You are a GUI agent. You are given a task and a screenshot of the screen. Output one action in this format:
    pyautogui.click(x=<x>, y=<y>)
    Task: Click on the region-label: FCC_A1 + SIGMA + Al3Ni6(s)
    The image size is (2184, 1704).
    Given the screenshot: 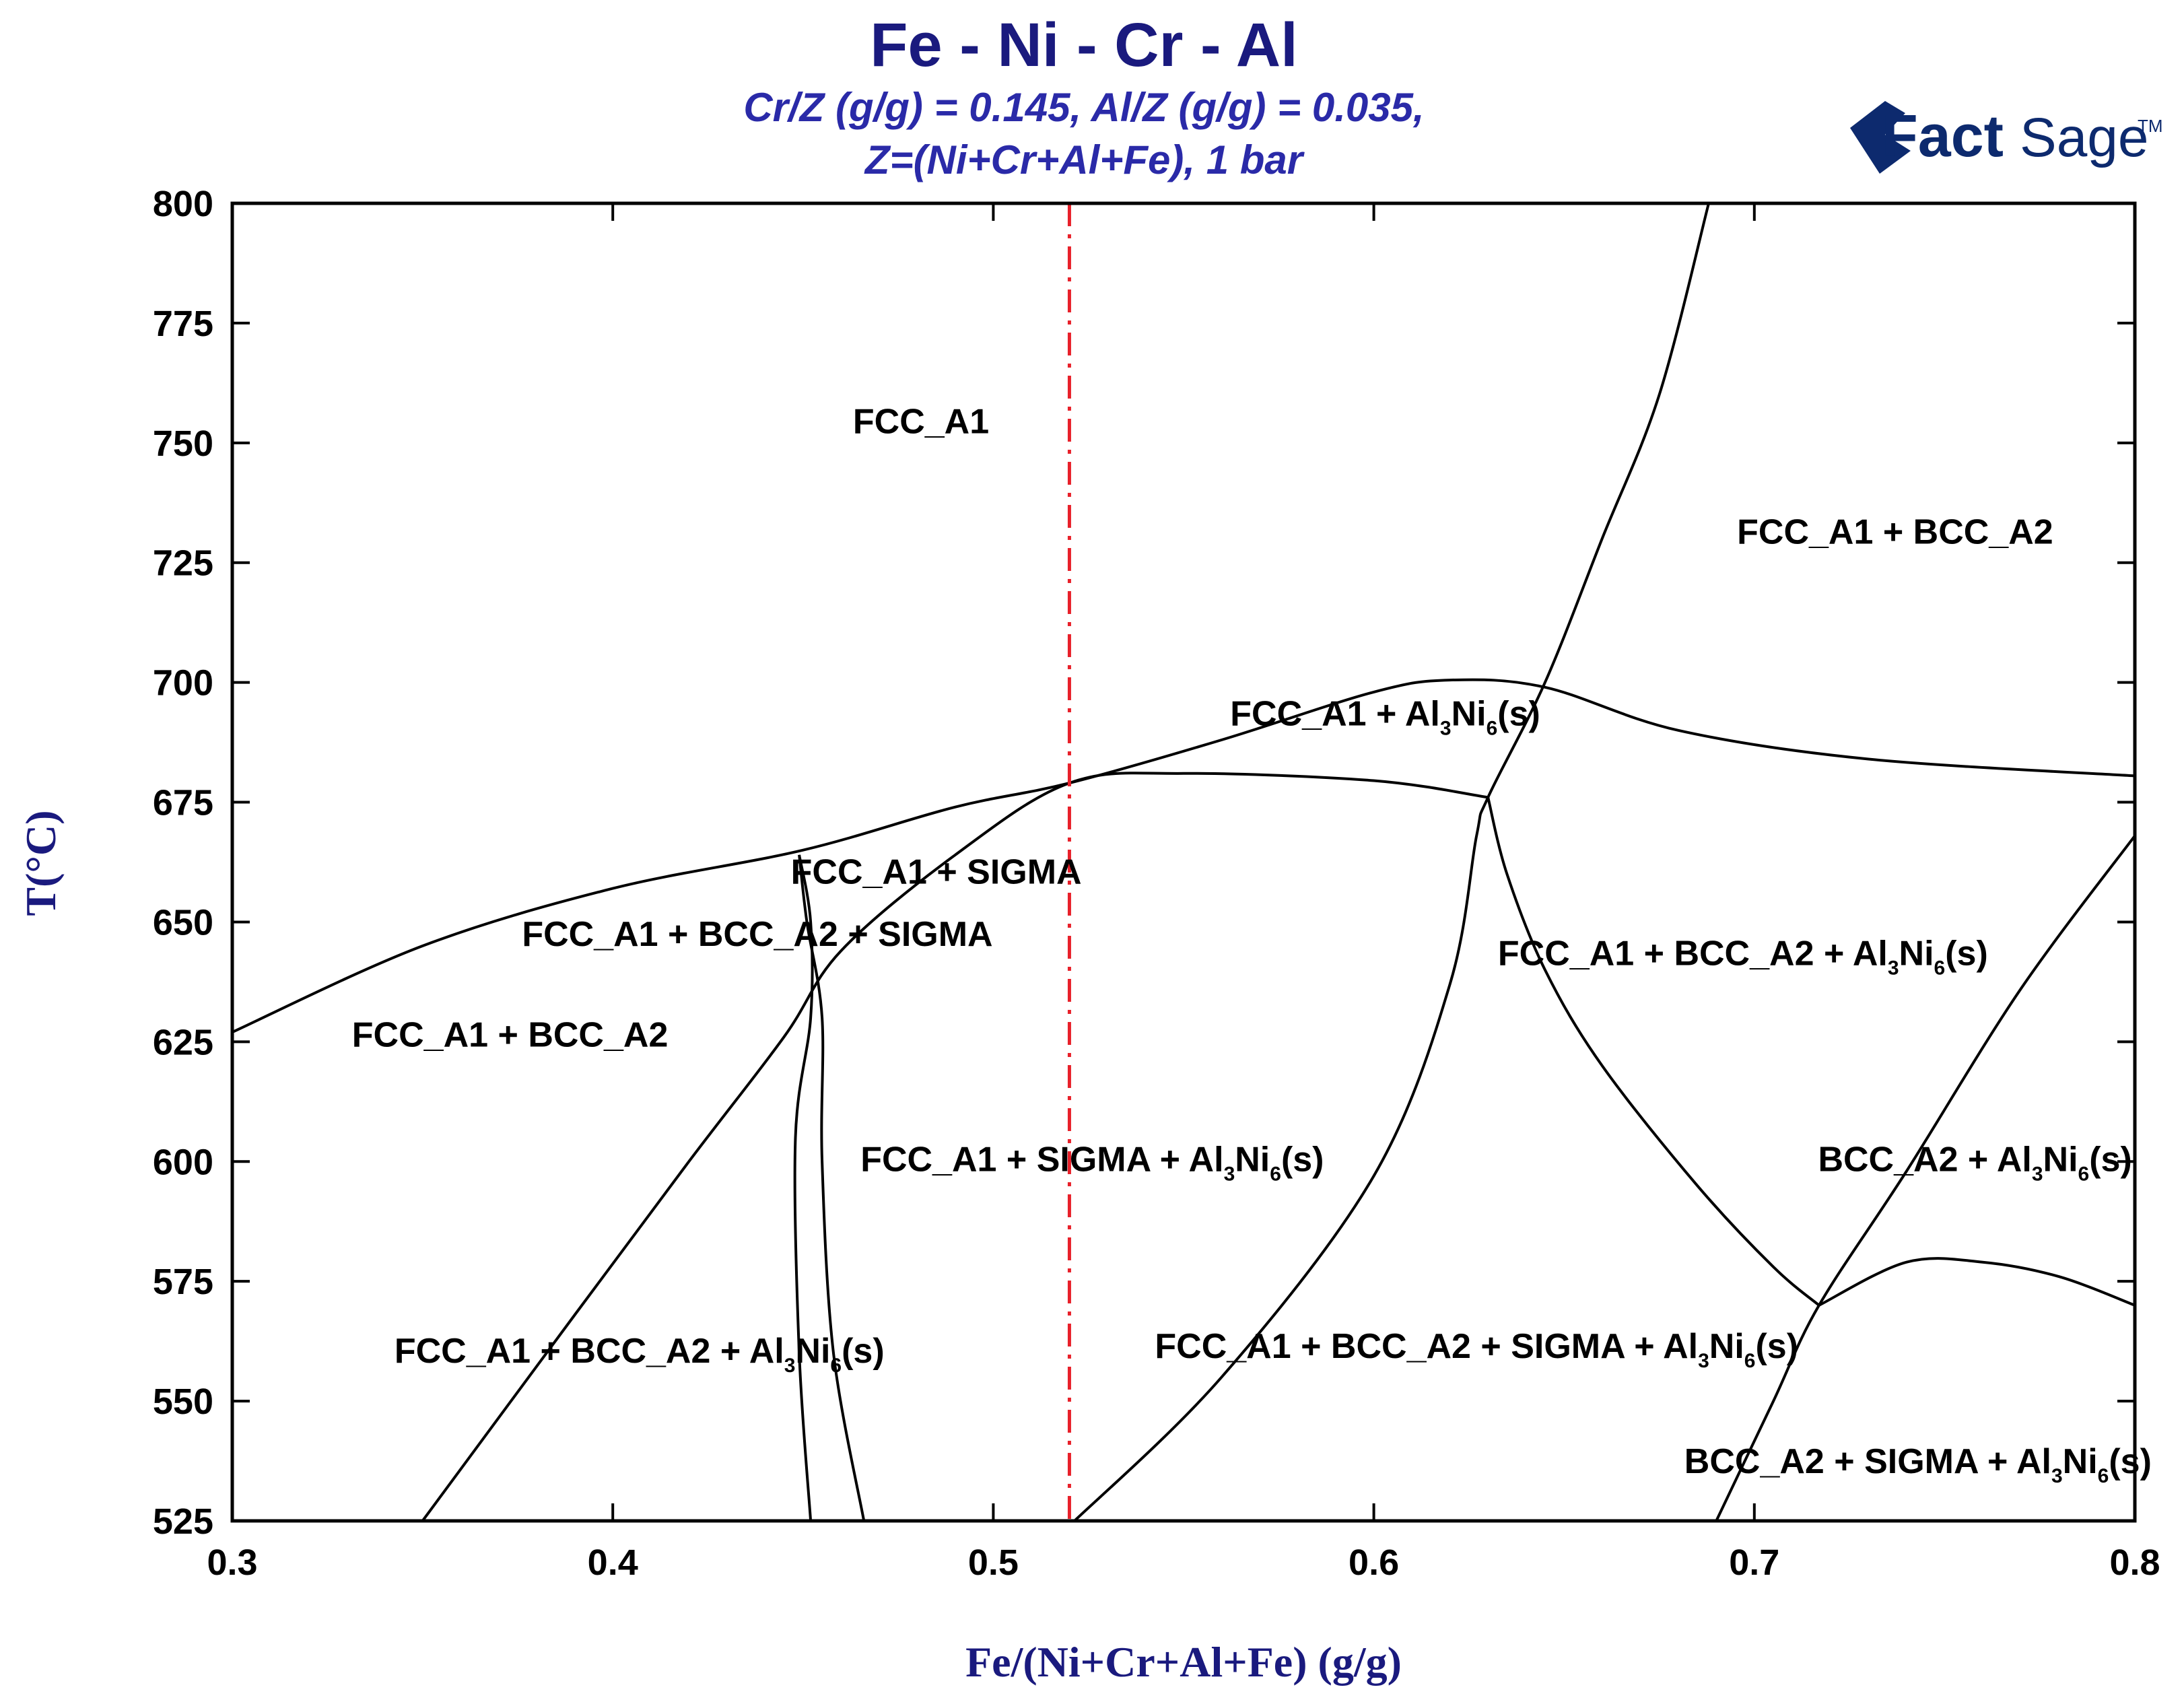 What is the action you would take?
    pyautogui.click(x=1092, y=1163)
    